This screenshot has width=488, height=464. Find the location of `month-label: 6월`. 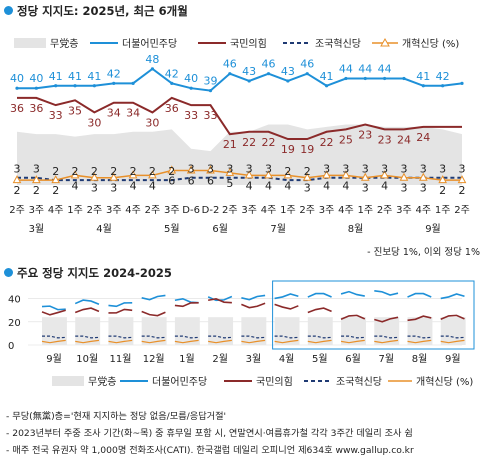

month-label: 6월 is located at coordinates (220, 229).